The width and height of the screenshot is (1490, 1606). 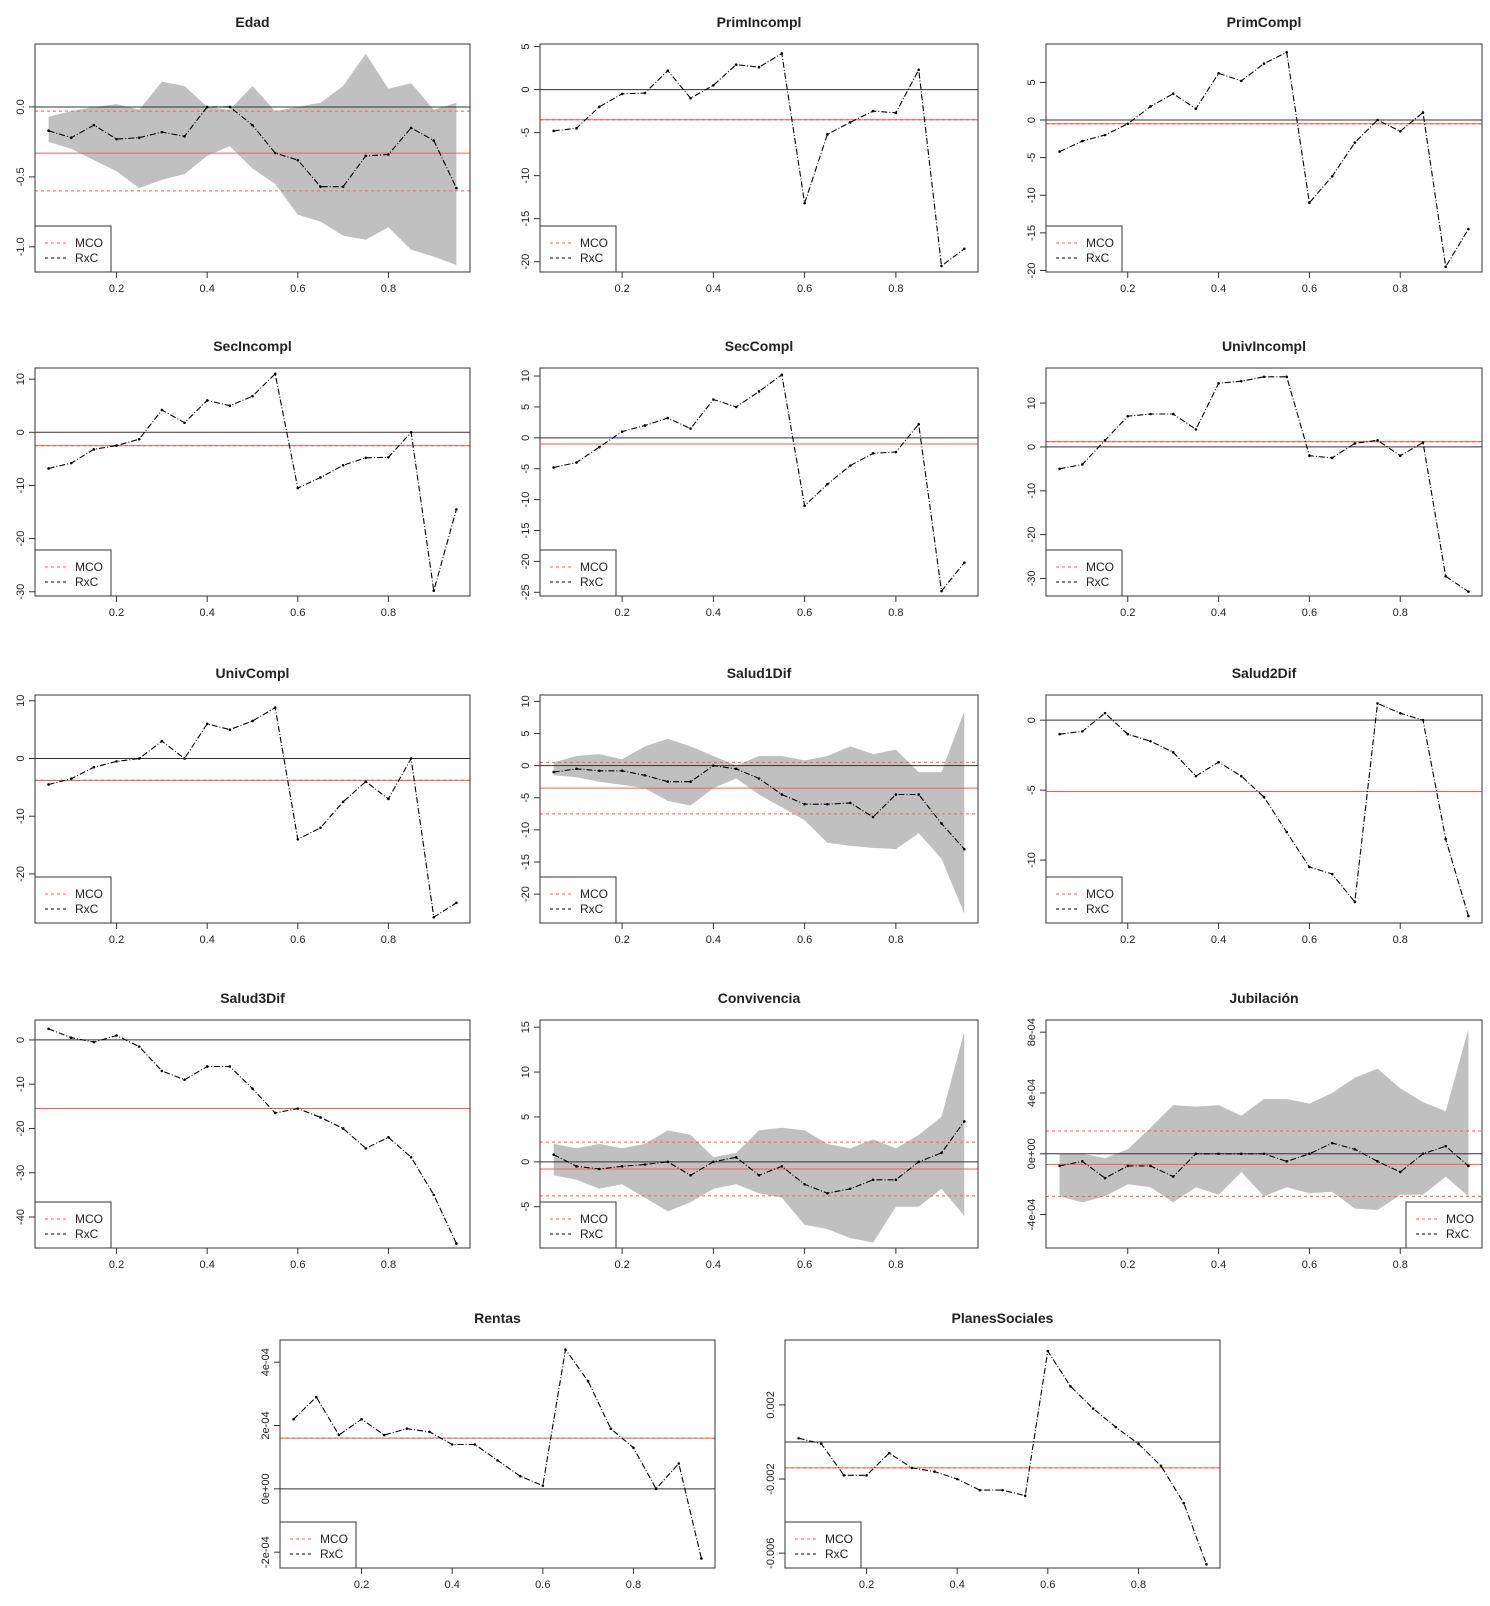 I want to click on plot-area-jubilaci-n, so click(x=1264, y=1119).